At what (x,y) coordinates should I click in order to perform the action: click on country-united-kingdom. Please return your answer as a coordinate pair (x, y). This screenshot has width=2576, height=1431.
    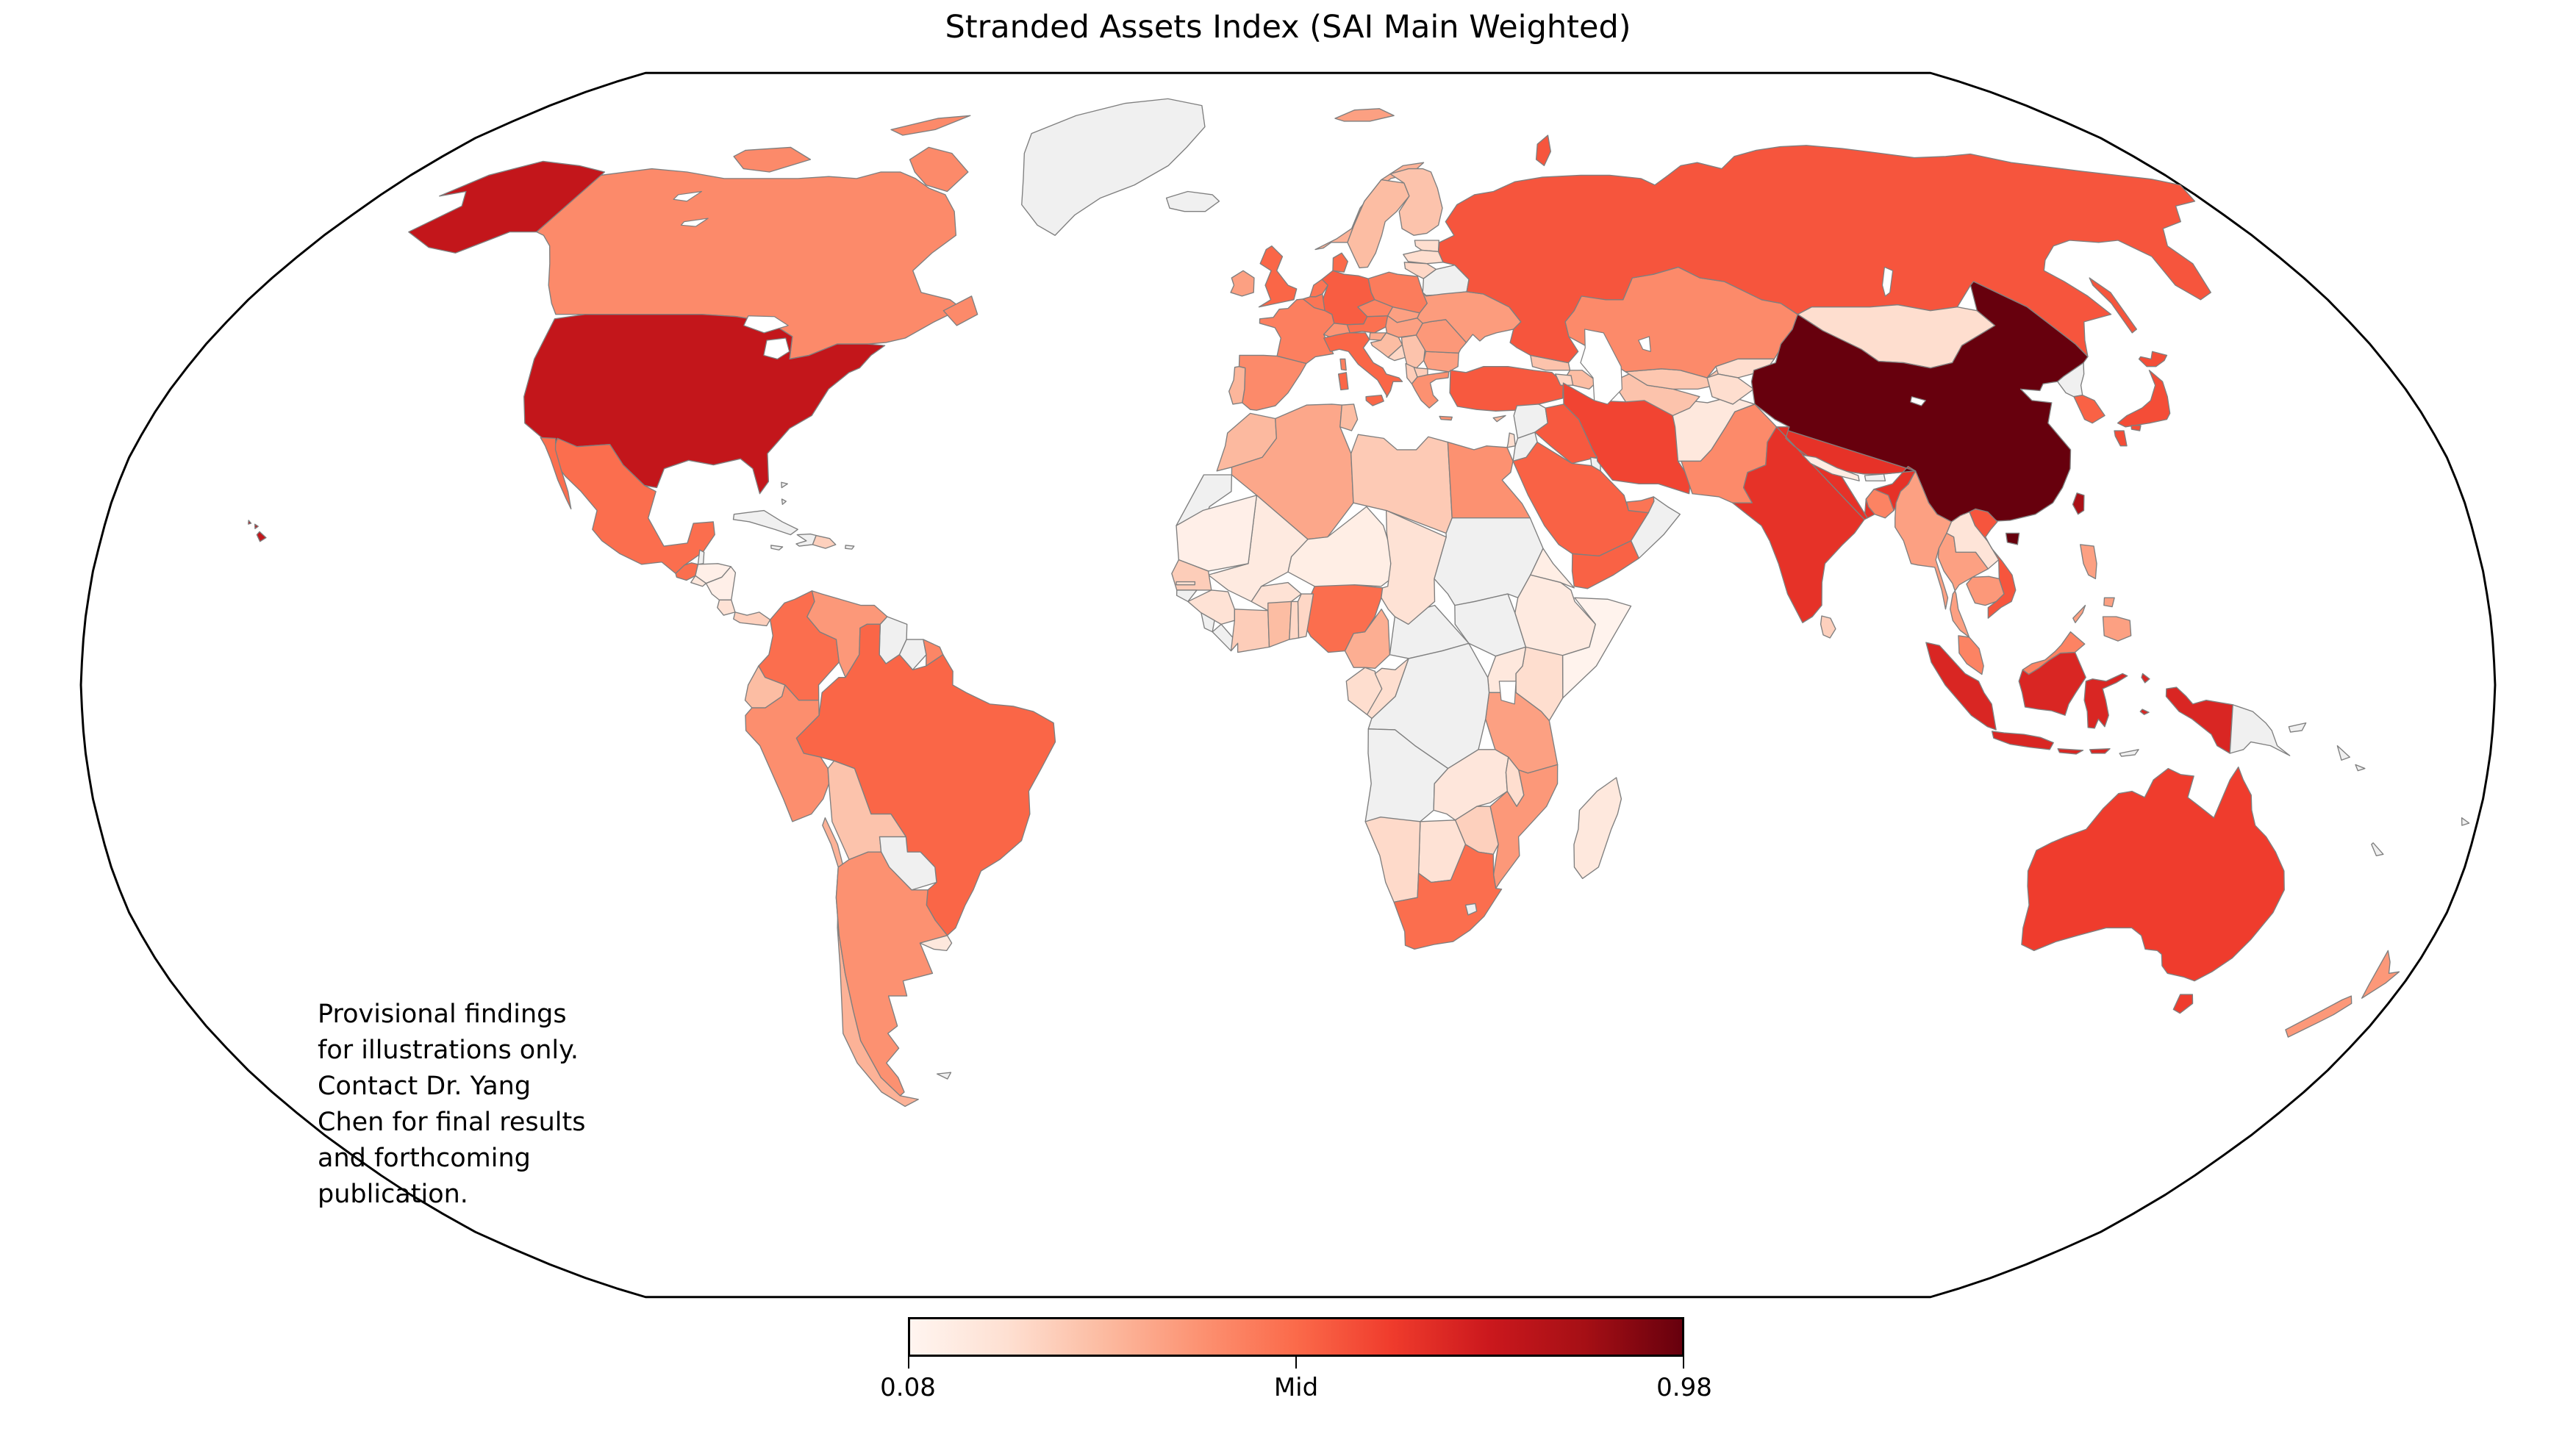
    Looking at the image, I should click on (1278, 276).